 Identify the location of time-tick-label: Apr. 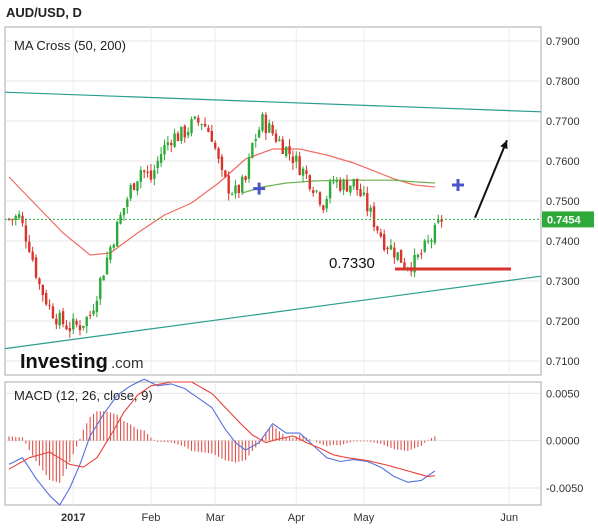
(296, 518).